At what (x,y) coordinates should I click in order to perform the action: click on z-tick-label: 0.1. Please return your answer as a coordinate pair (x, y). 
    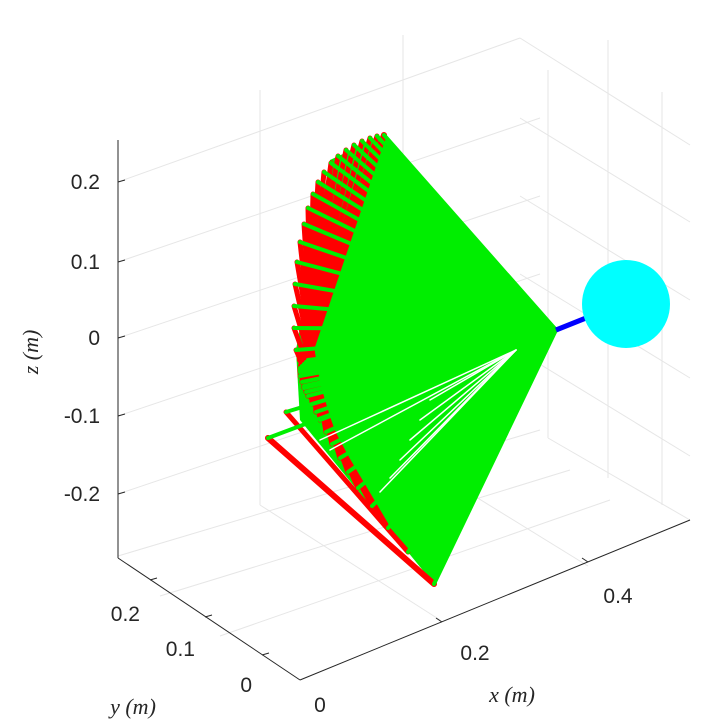
    Looking at the image, I should click on (85, 262).